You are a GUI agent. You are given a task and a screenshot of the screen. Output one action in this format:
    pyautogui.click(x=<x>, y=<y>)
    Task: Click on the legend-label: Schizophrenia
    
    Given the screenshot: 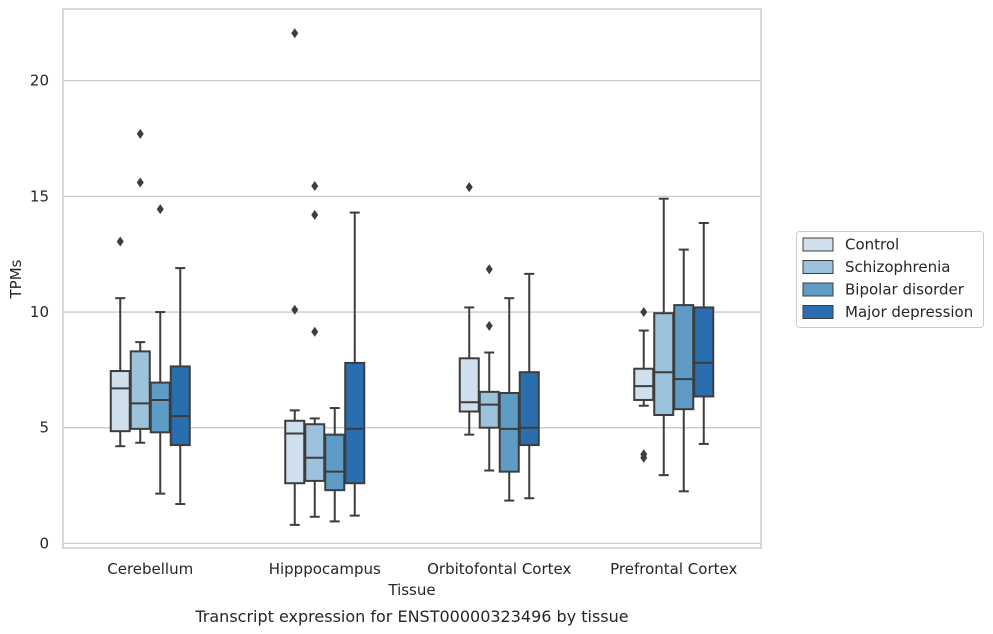 What is the action you would take?
    pyautogui.click(x=897, y=267)
    